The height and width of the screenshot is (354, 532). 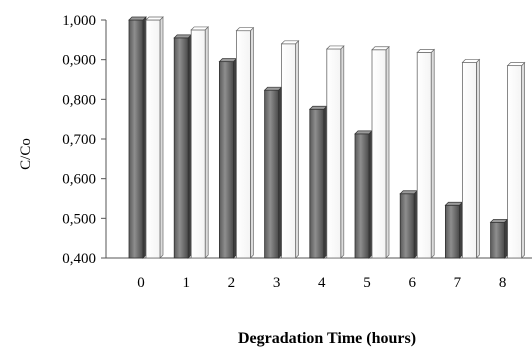 What do you see at coordinates (79, 219) in the screenshot?
I see `y-tick-label: 0,500` at bounding box center [79, 219].